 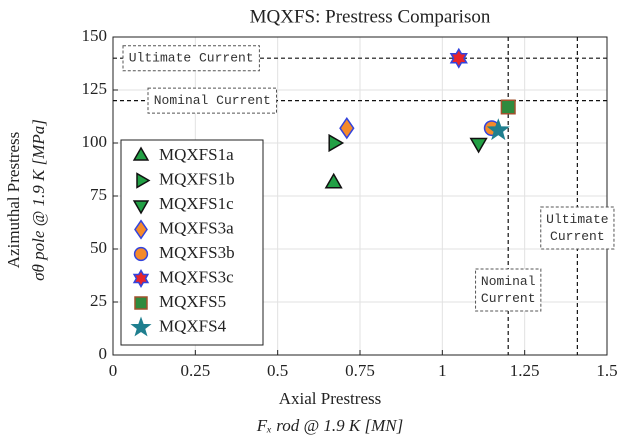 What do you see at coordinates (193, 325) in the screenshot?
I see `legend-label: MQXFS4` at bounding box center [193, 325].